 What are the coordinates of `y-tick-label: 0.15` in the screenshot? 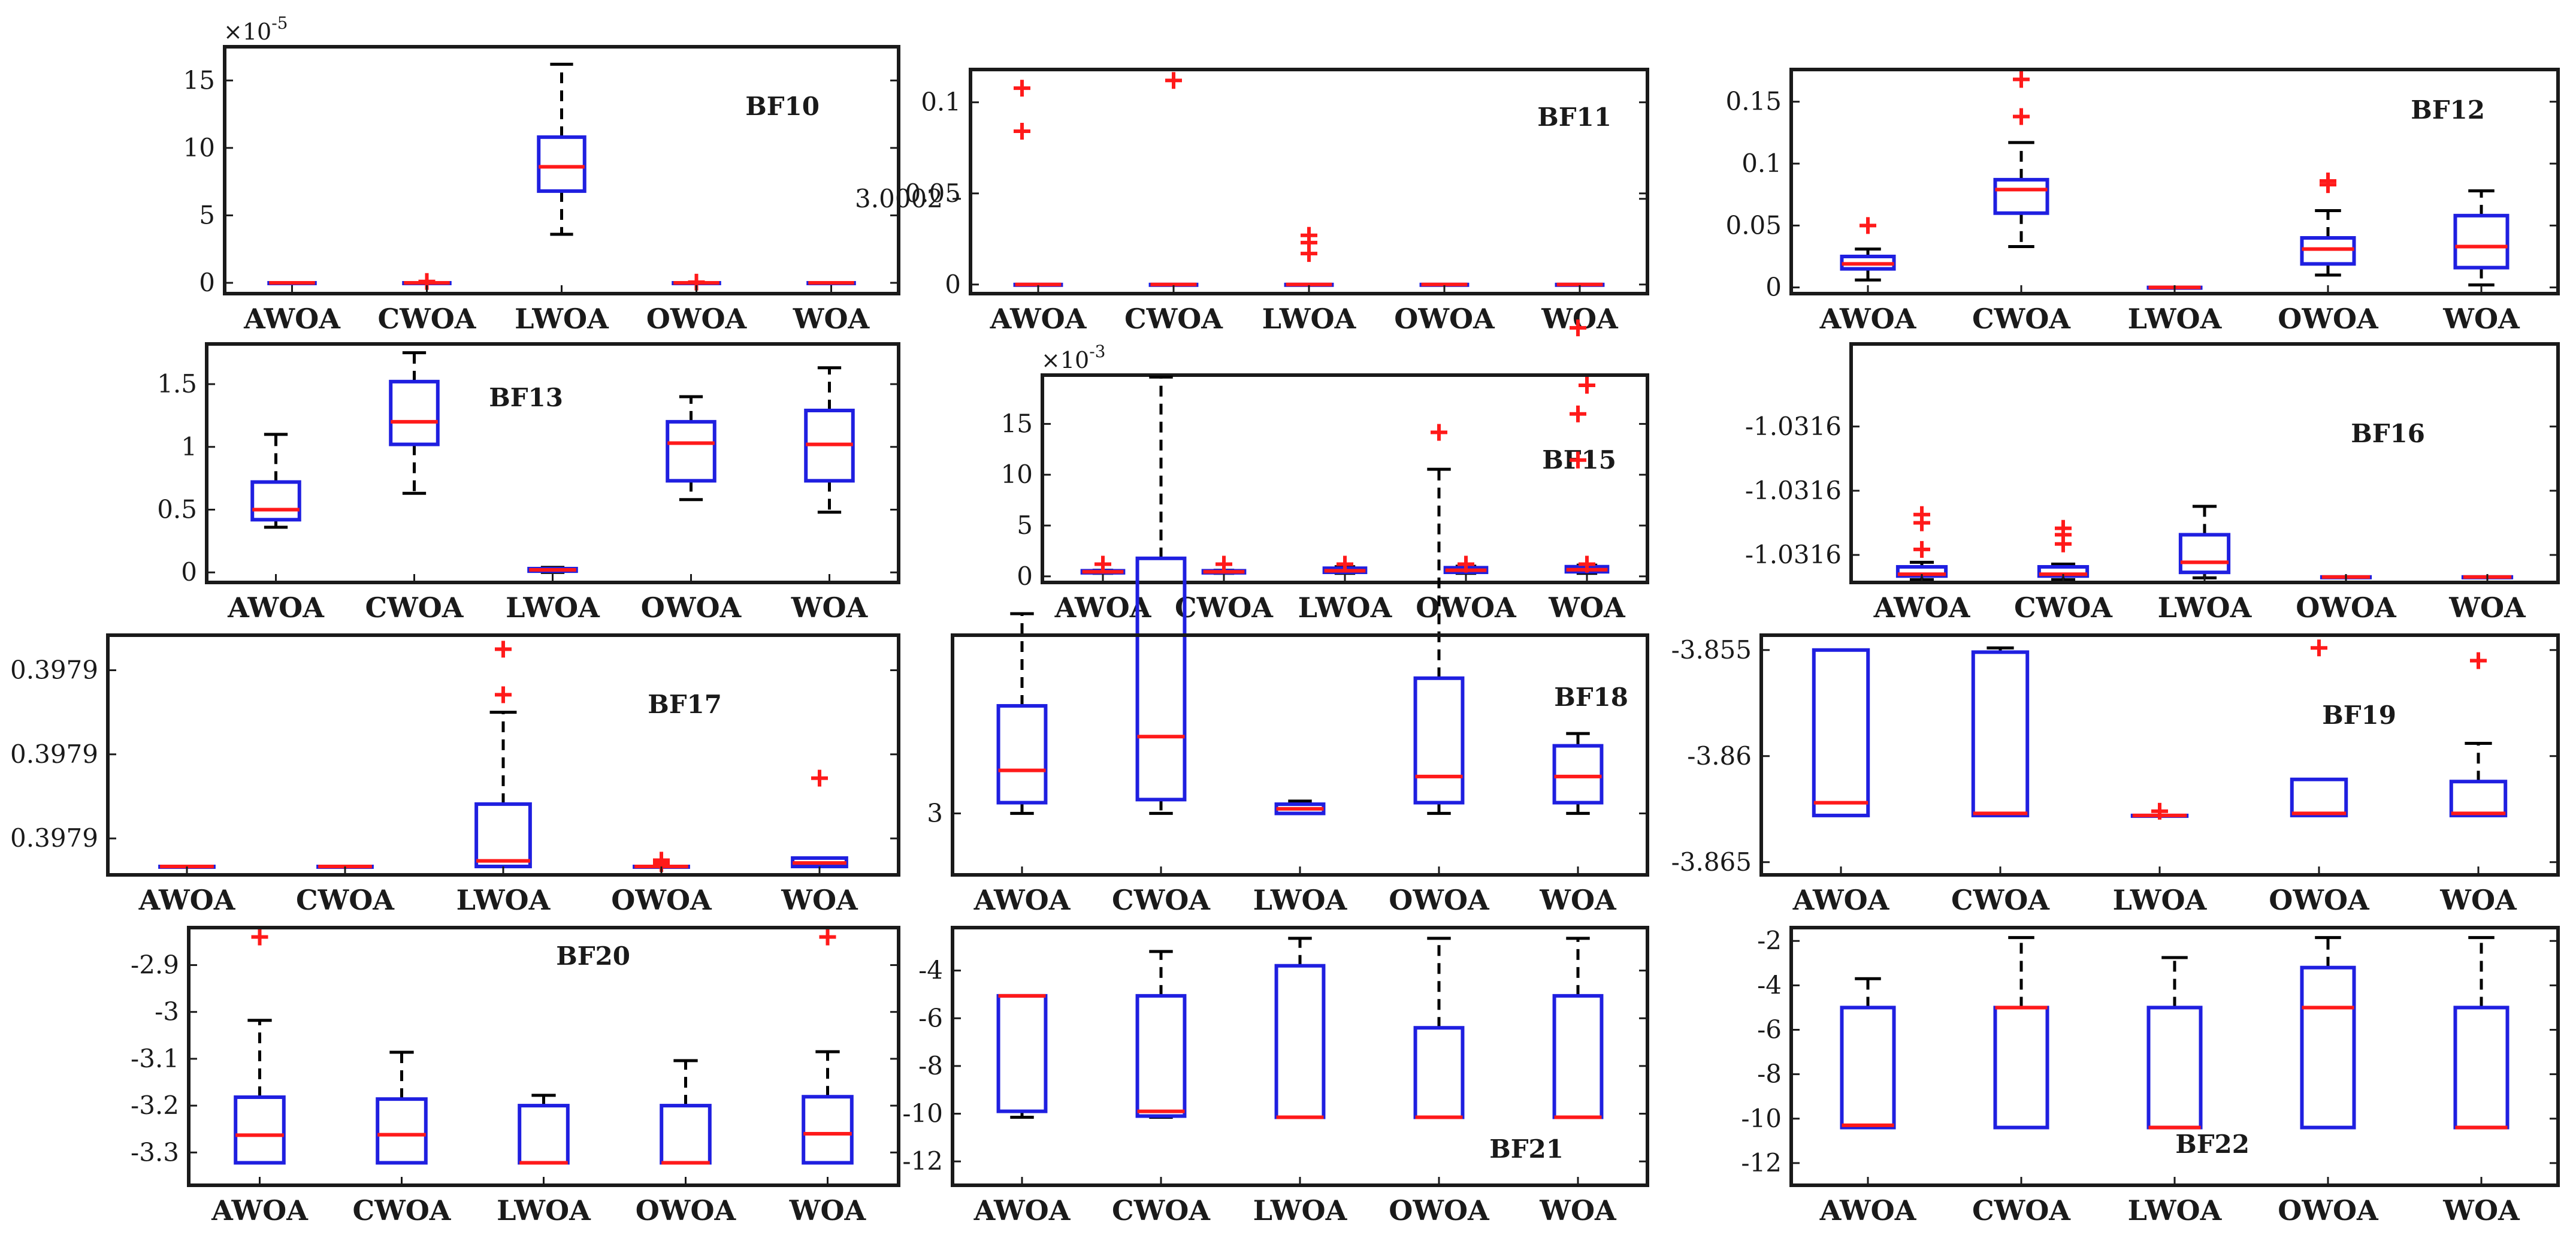 It's located at (1753, 101).